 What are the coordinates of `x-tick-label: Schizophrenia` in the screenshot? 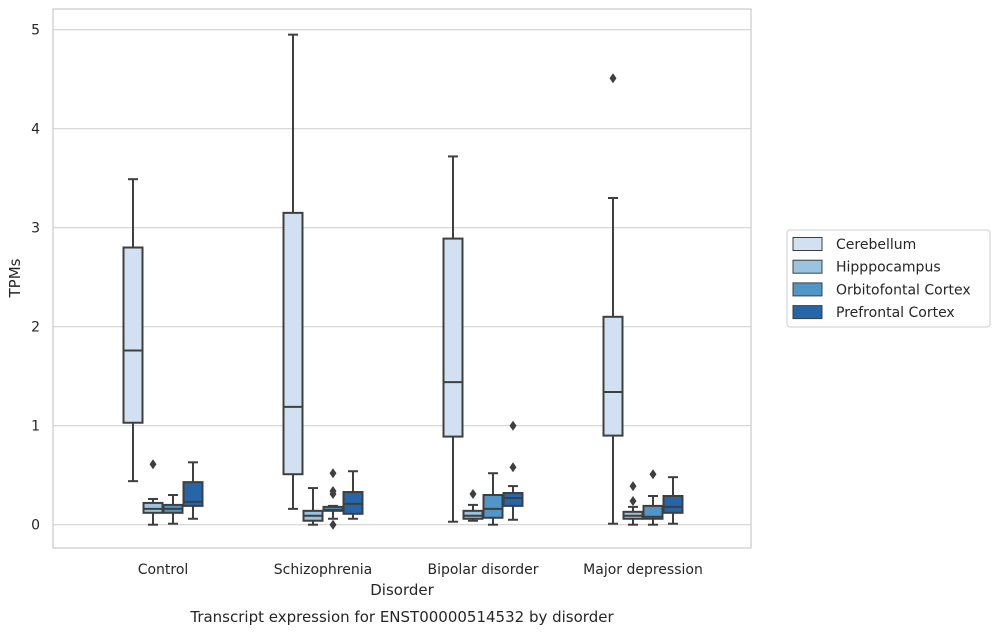 It's located at (323, 570).